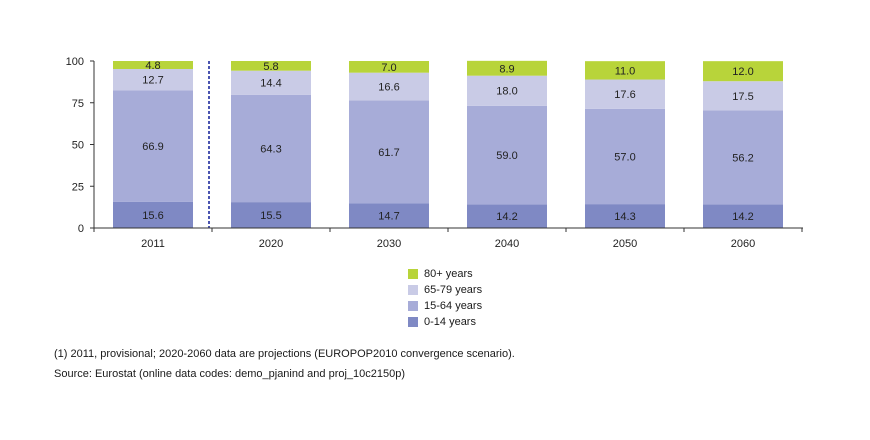 The height and width of the screenshot is (440, 870). What do you see at coordinates (81, 229) in the screenshot?
I see `y-tick-label-0: 0` at bounding box center [81, 229].